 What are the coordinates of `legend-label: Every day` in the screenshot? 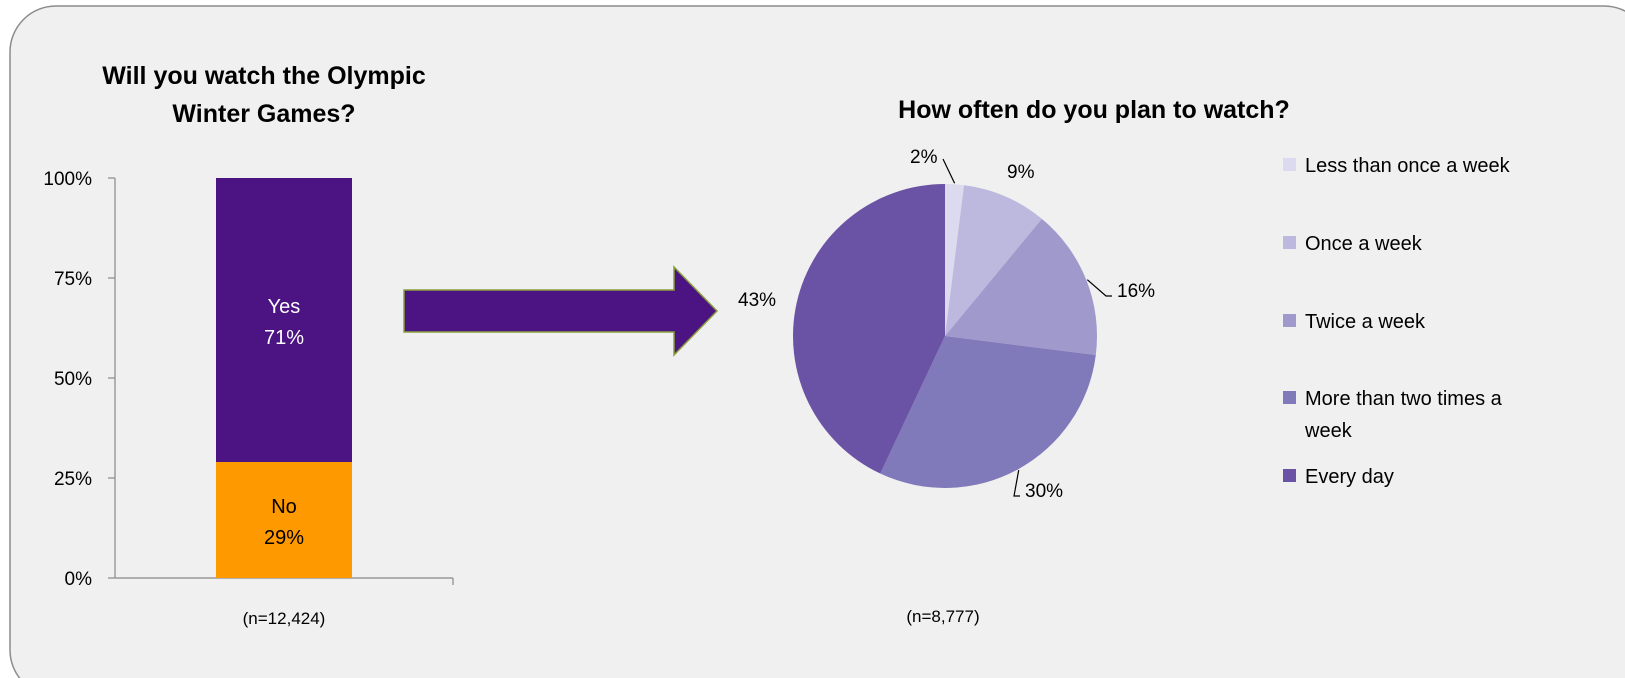 It's located at (1349, 477).